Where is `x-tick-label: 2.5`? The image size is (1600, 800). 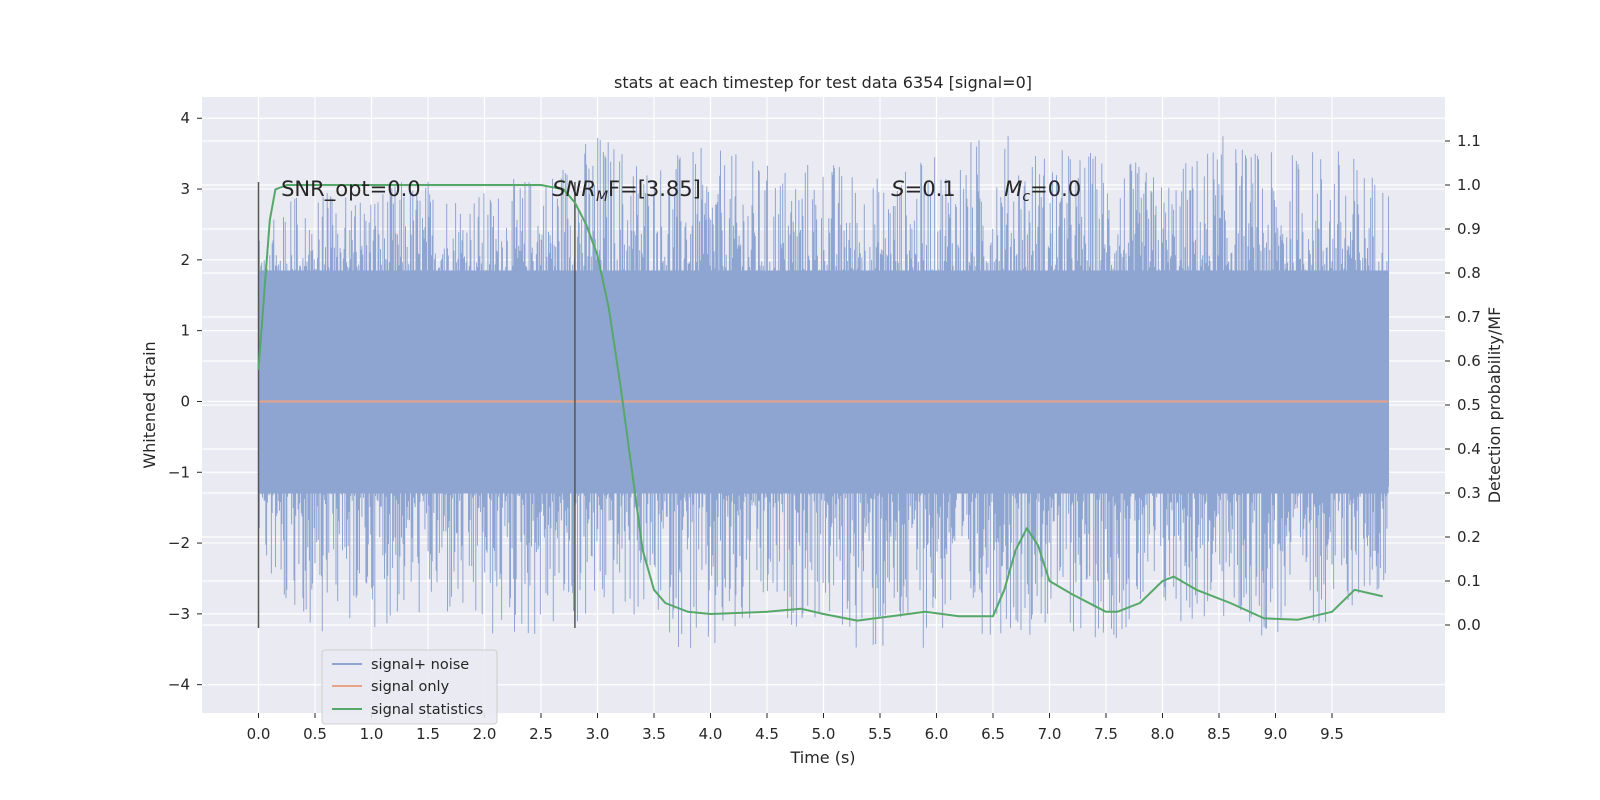 x-tick-label: 2.5 is located at coordinates (541, 734).